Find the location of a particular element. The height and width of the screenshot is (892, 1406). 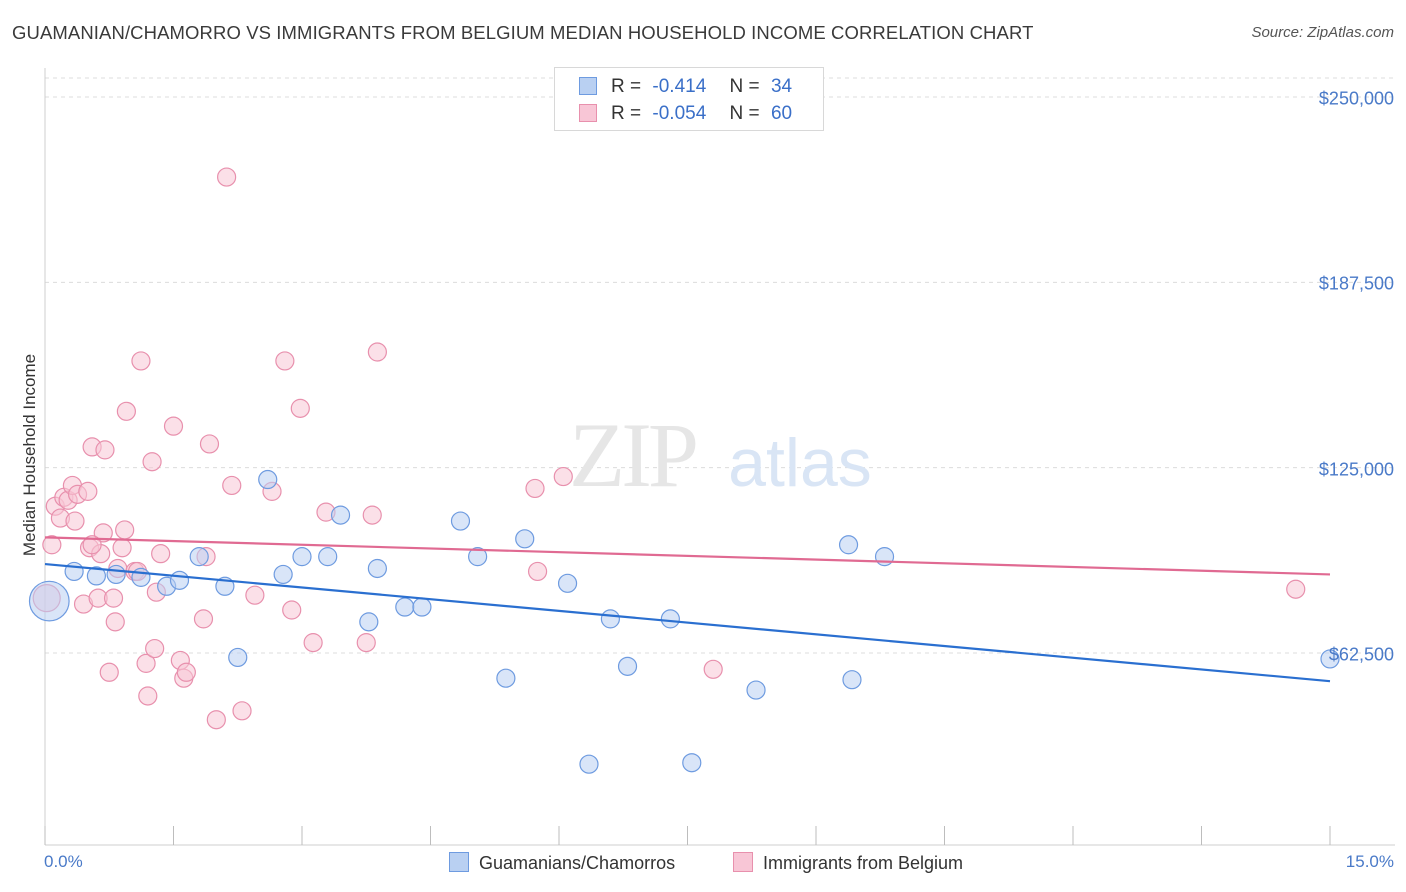

legend-label-belgium: Immigrants from Belgium is located at coordinates (863, 863).